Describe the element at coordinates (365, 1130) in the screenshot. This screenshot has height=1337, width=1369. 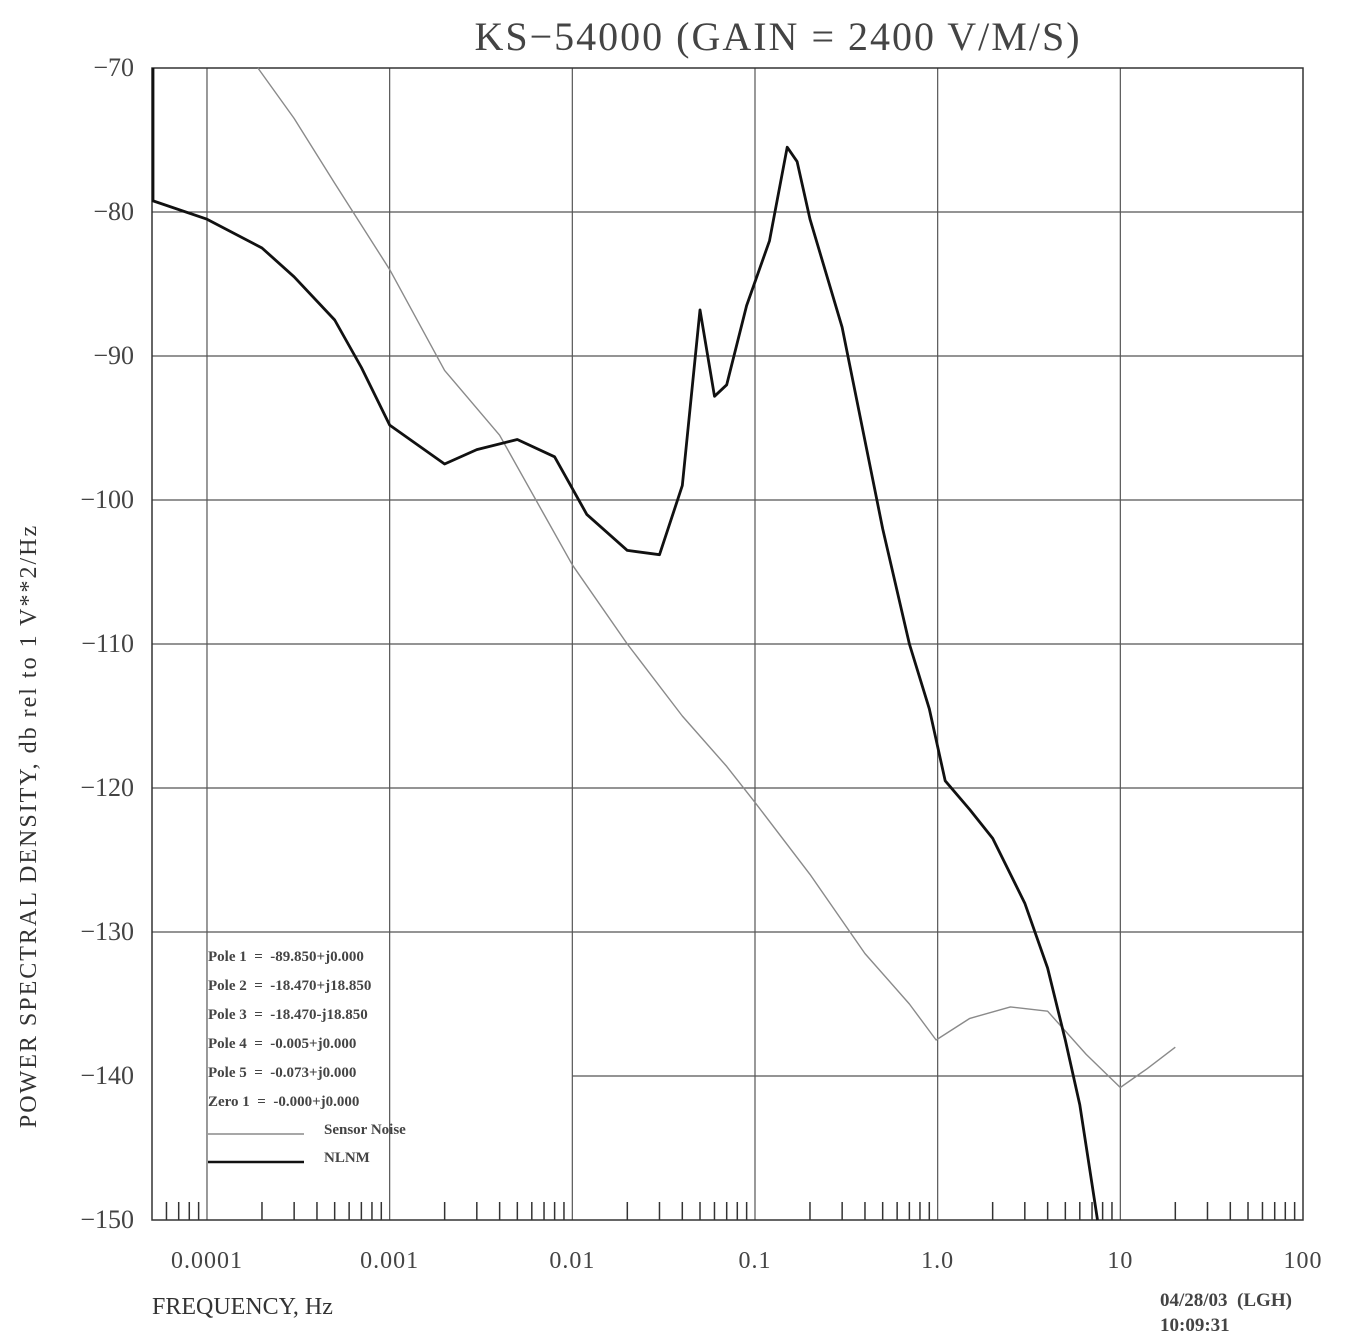
I see `legend-label-sensor-noise: Sensor Noise` at that location.